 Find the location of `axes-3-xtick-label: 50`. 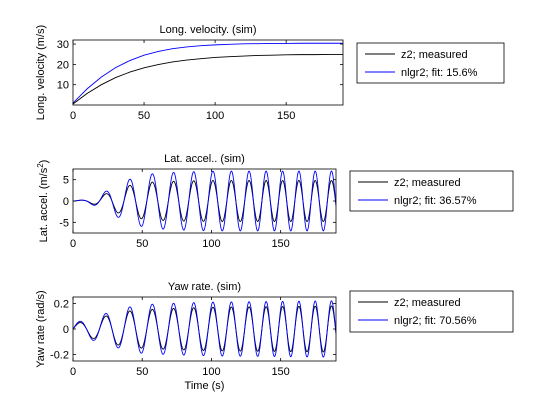

axes-3-xtick-label: 50 is located at coordinates (142, 372).